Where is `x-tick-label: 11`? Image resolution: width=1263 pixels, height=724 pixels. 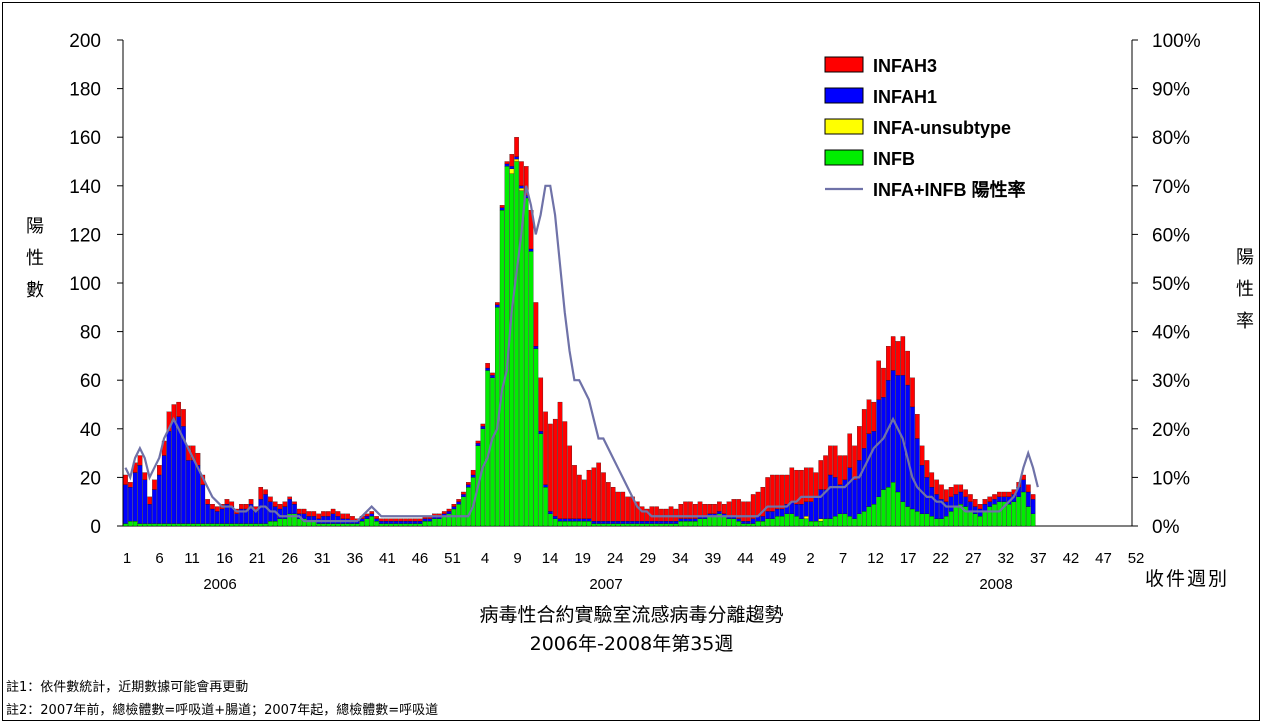
x-tick-label: 11 is located at coordinates (192, 558).